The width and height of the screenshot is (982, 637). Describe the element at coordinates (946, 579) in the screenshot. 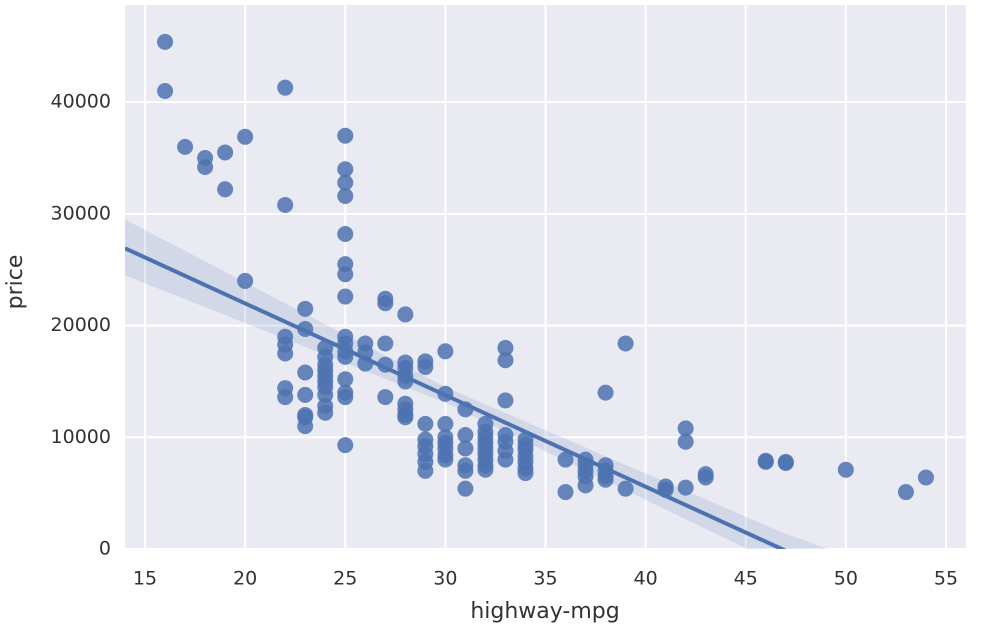

I see `x-tick-label: 55` at that location.